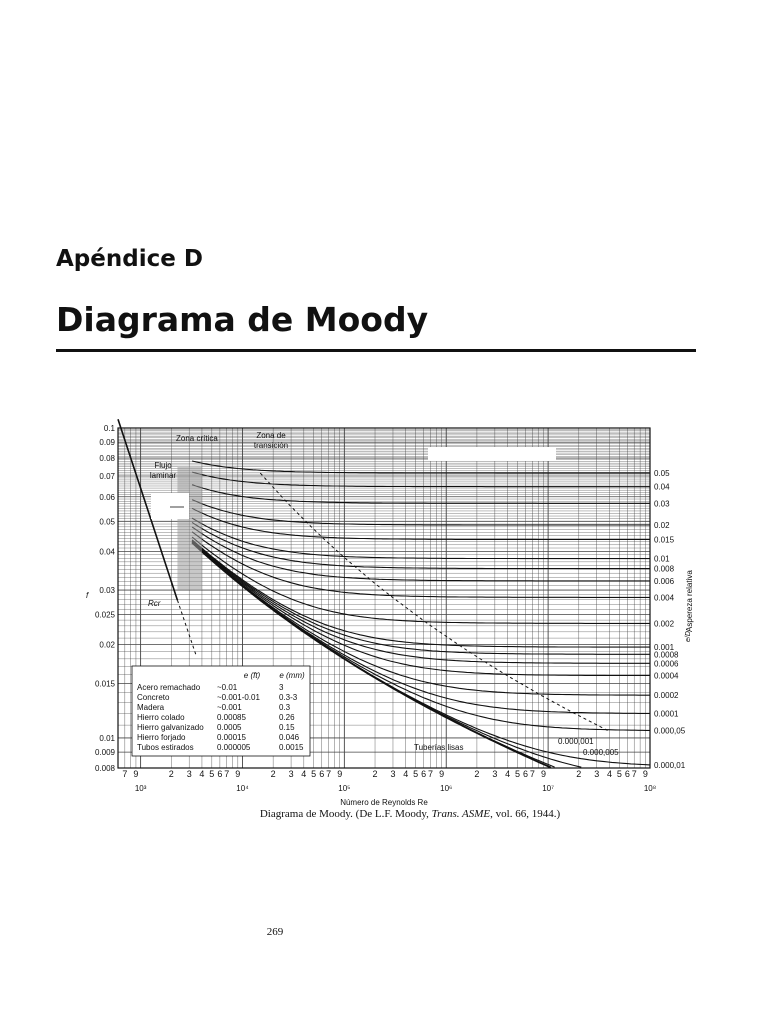 The height and width of the screenshot is (1024, 768). Describe the element at coordinates (87, 595) in the screenshot. I see `y-axis-label: f` at that location.